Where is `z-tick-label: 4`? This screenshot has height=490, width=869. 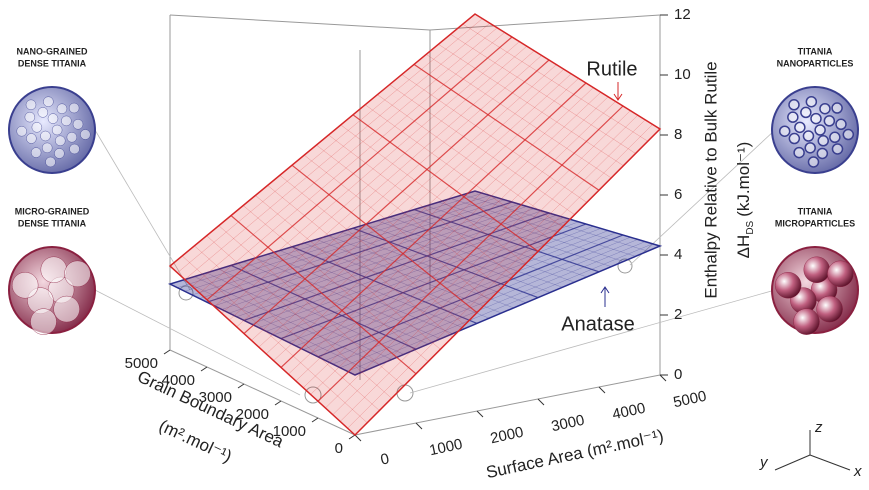 z-tick-label: 4 is located at coordinates (678, 254).